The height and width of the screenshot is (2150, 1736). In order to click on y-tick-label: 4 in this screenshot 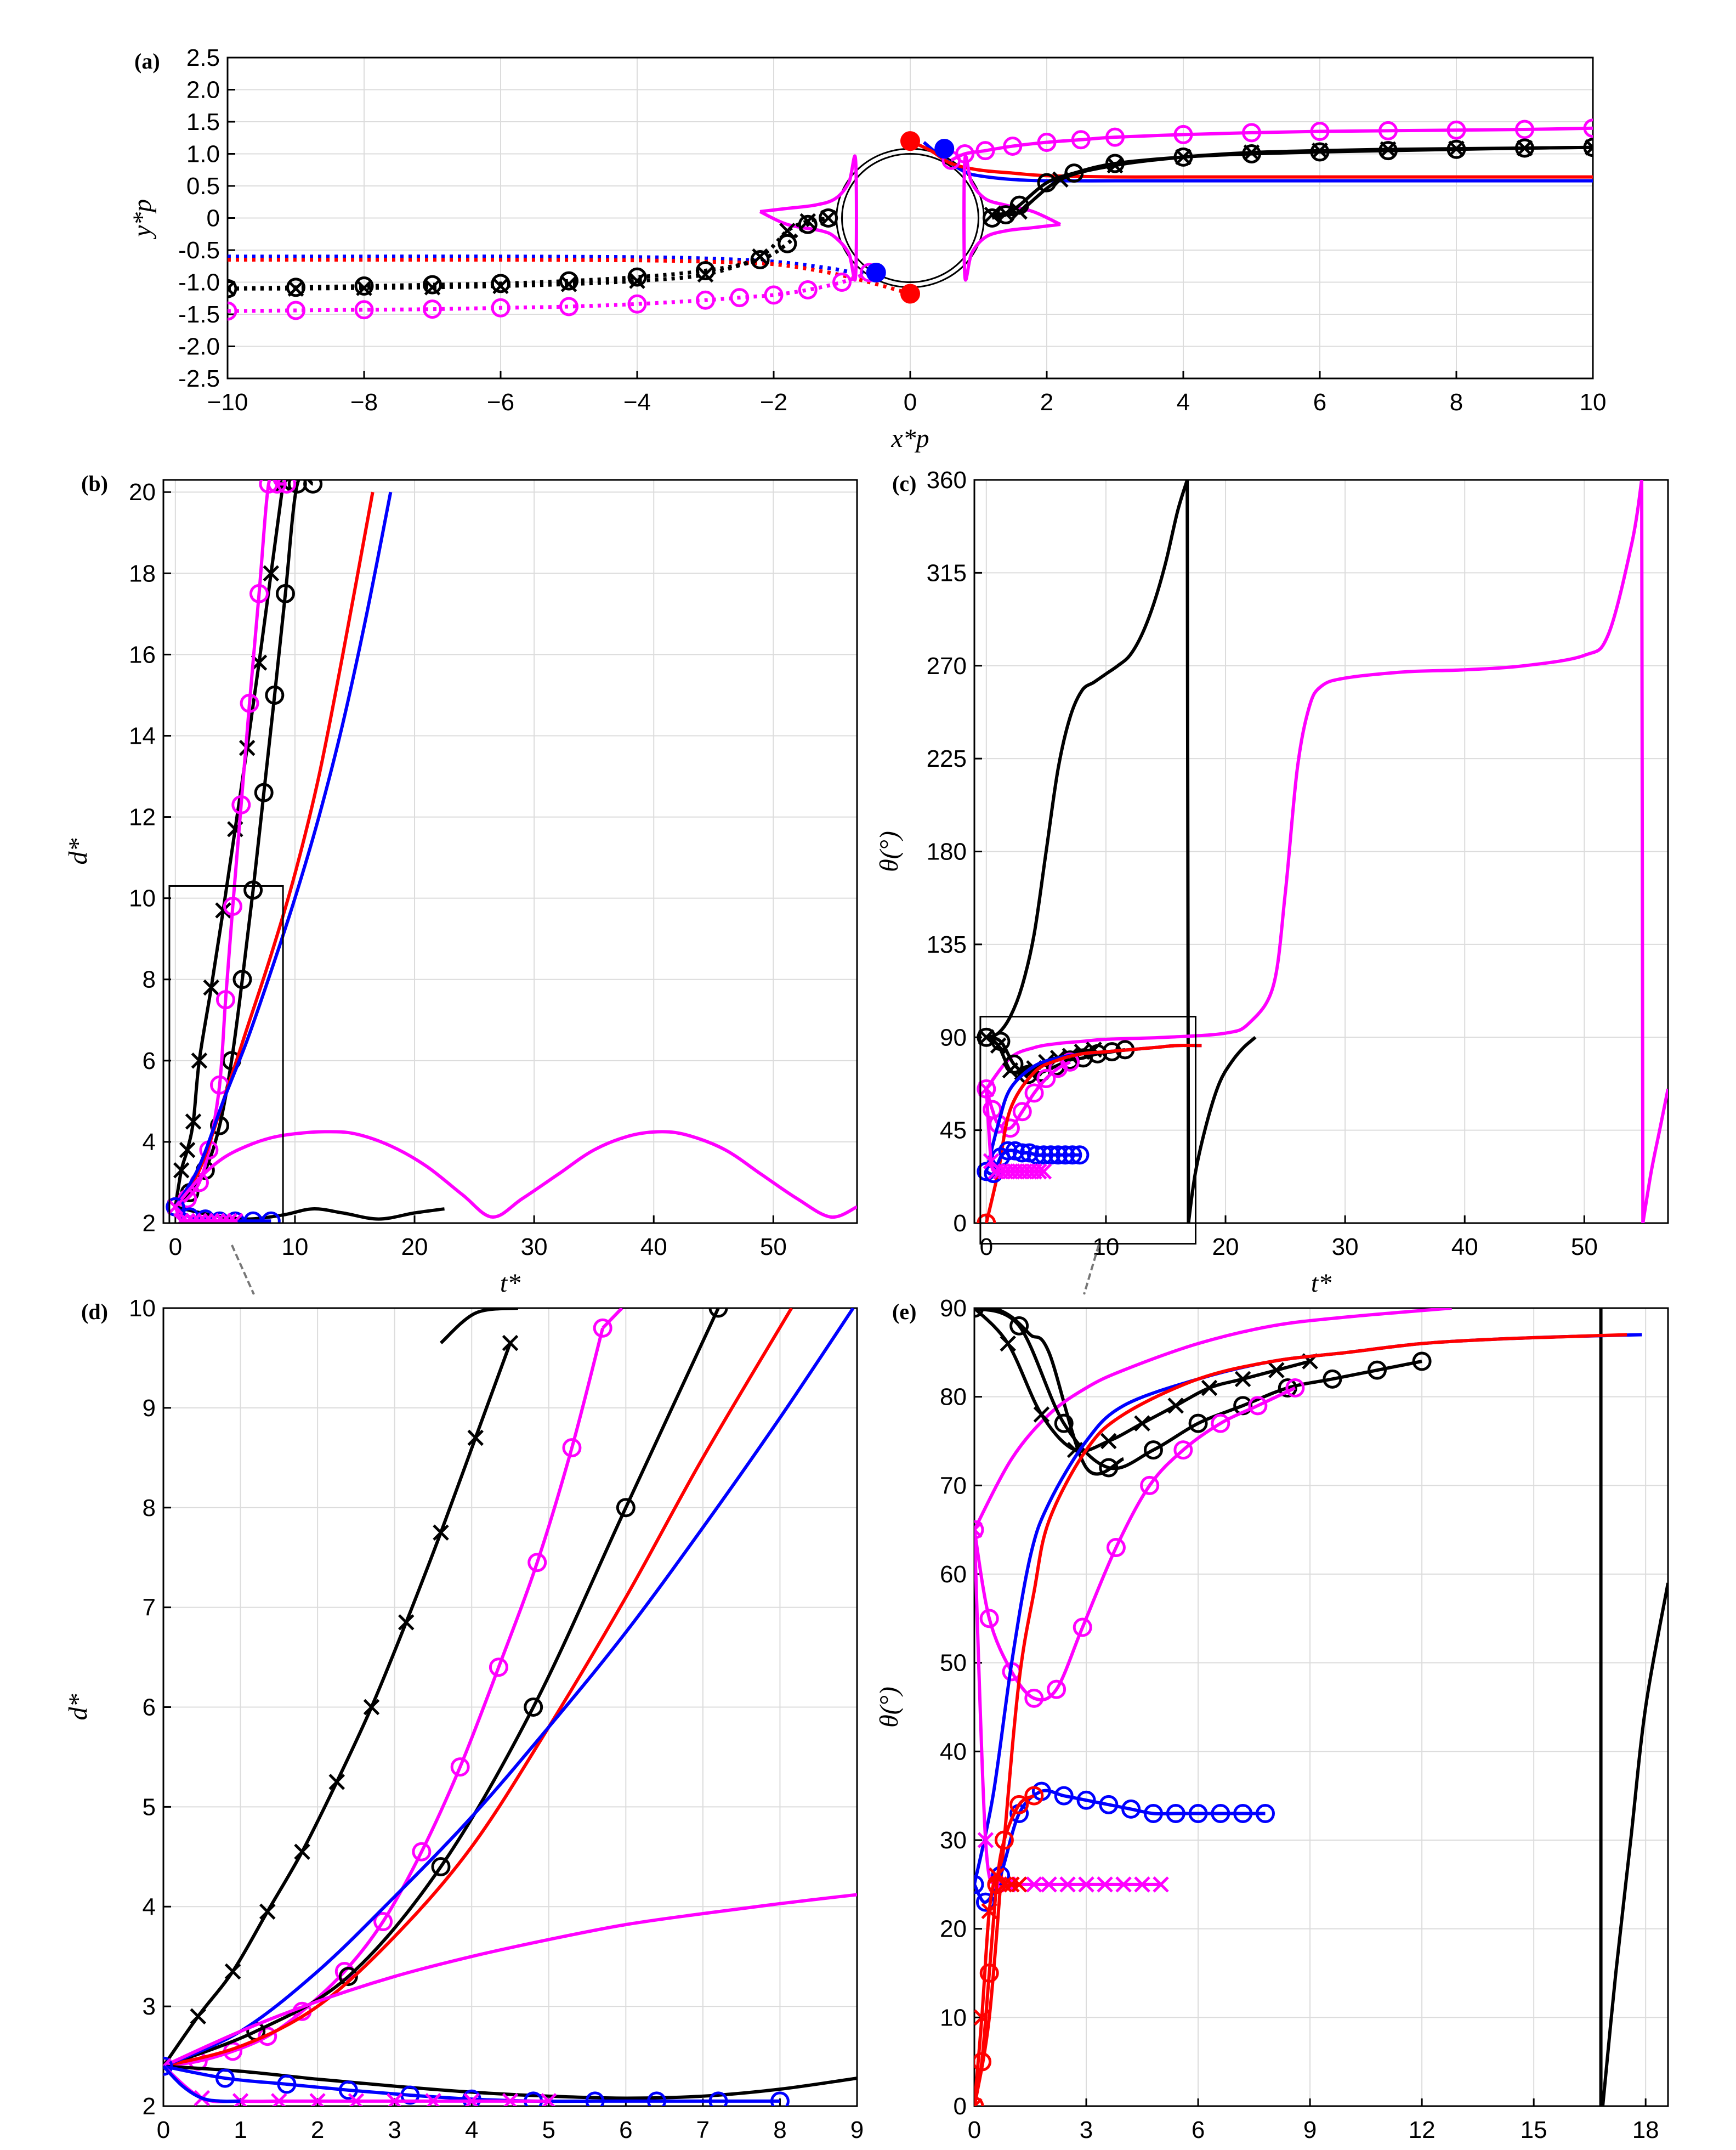, I will do `click(149, 1906)`.